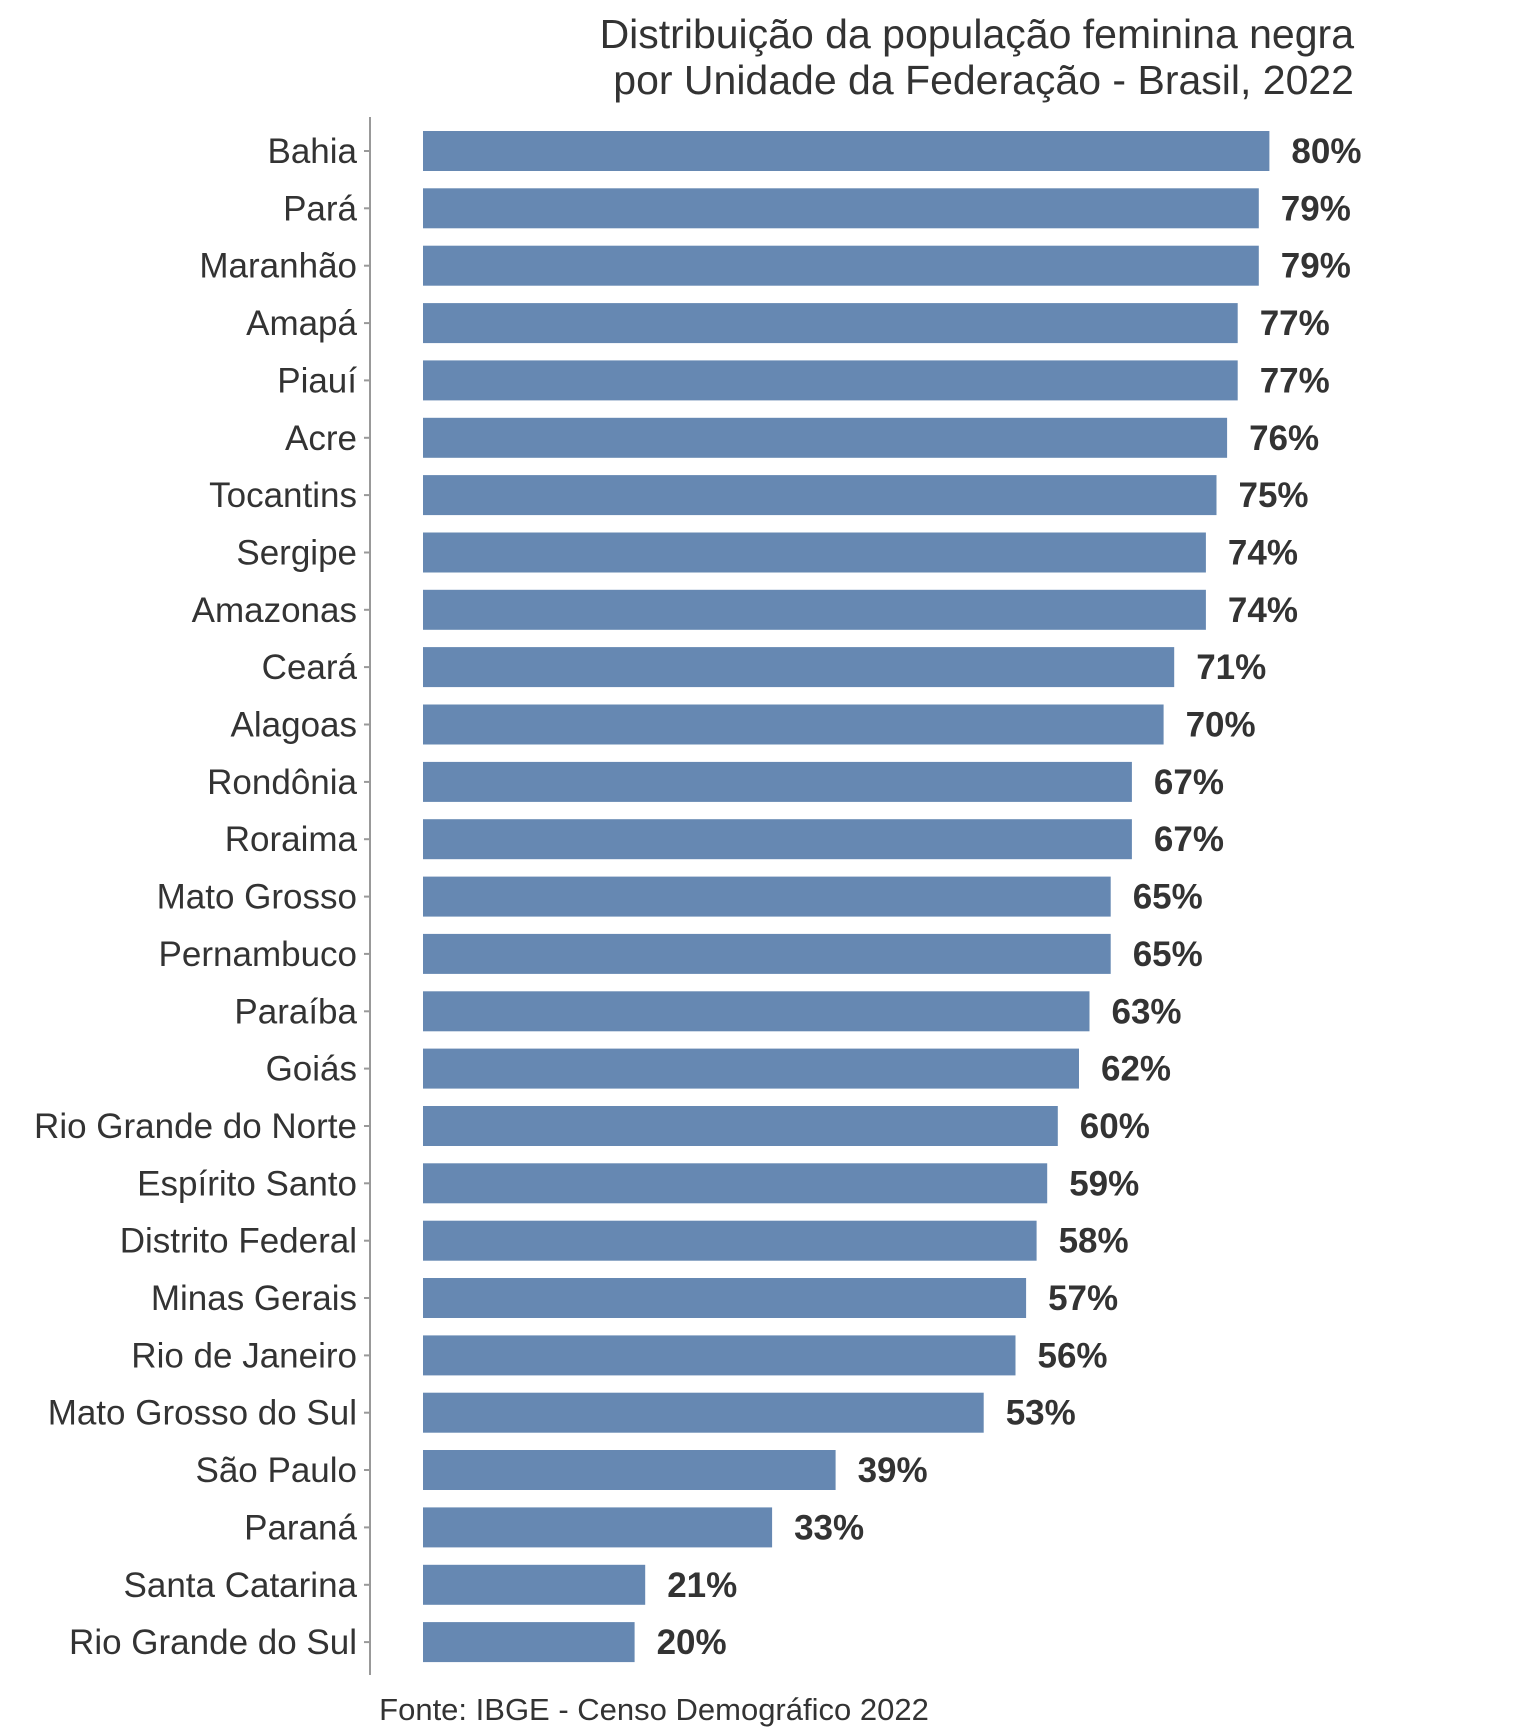  What do you see at coordinates (278, 266) in the screenshot?
I see `category-label-maranhao: Maranhão` at bounding box center [278, 266].